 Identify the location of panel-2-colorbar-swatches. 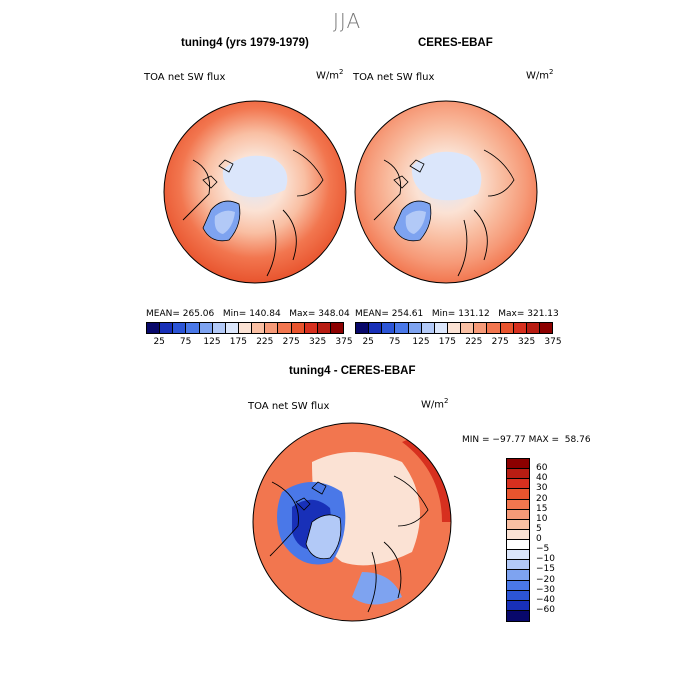
(454, 328).